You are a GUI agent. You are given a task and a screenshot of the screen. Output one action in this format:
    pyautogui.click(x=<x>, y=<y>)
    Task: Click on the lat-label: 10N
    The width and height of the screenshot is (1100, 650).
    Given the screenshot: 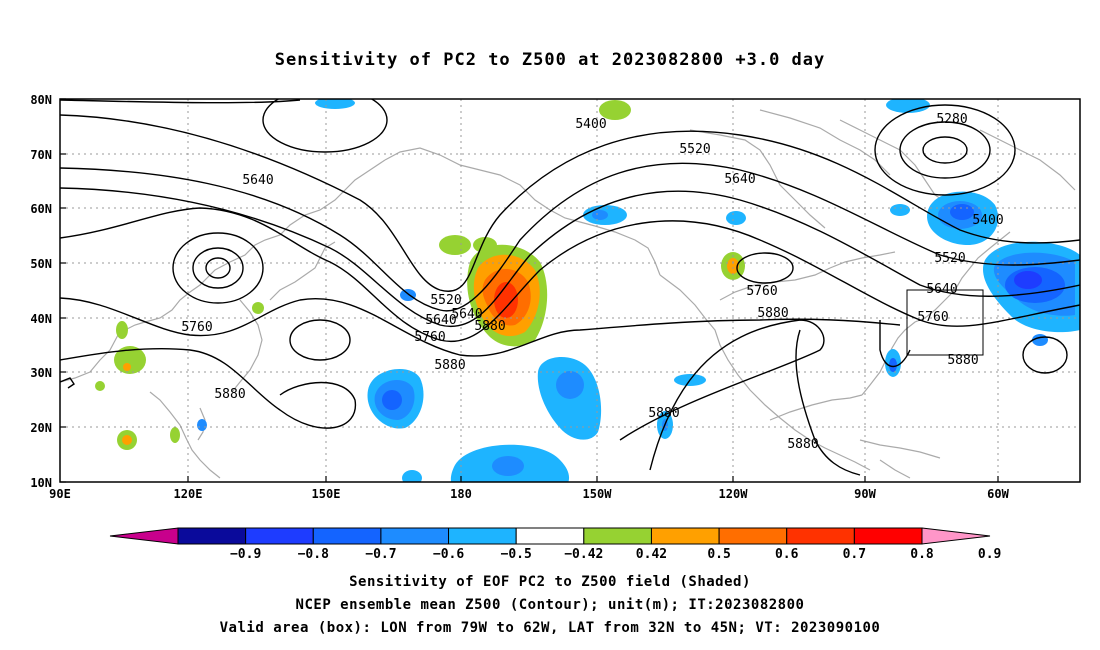 What is the action you would take?
    pyautogui.click(x=41, y=483)
    